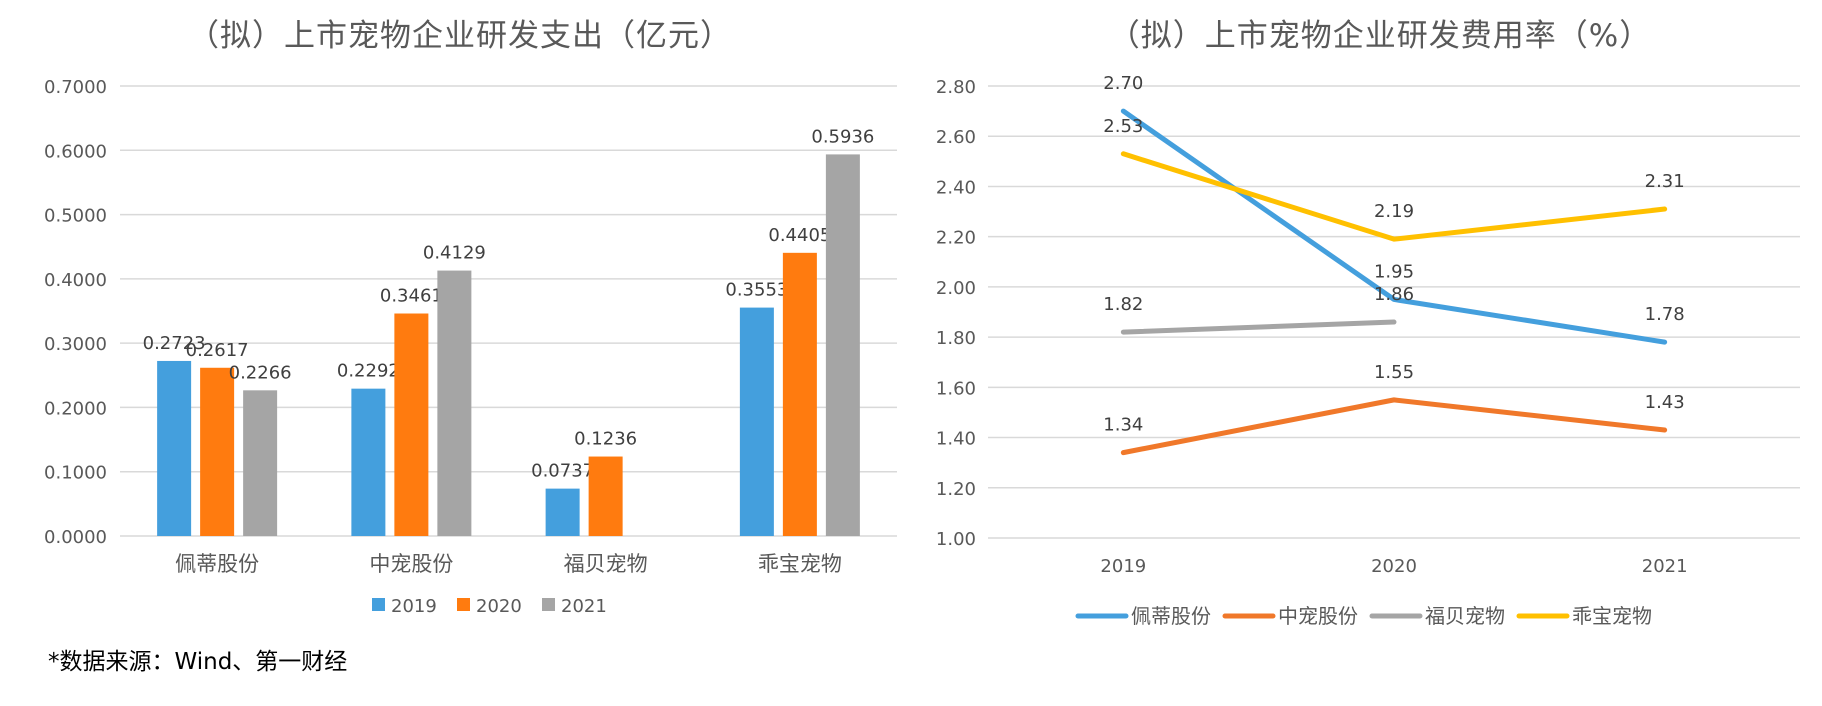  What do you see at coordinates (956, 539) in the screenshot?
I see `y-tick-label: 1.00` at bounding box center [956, 539].